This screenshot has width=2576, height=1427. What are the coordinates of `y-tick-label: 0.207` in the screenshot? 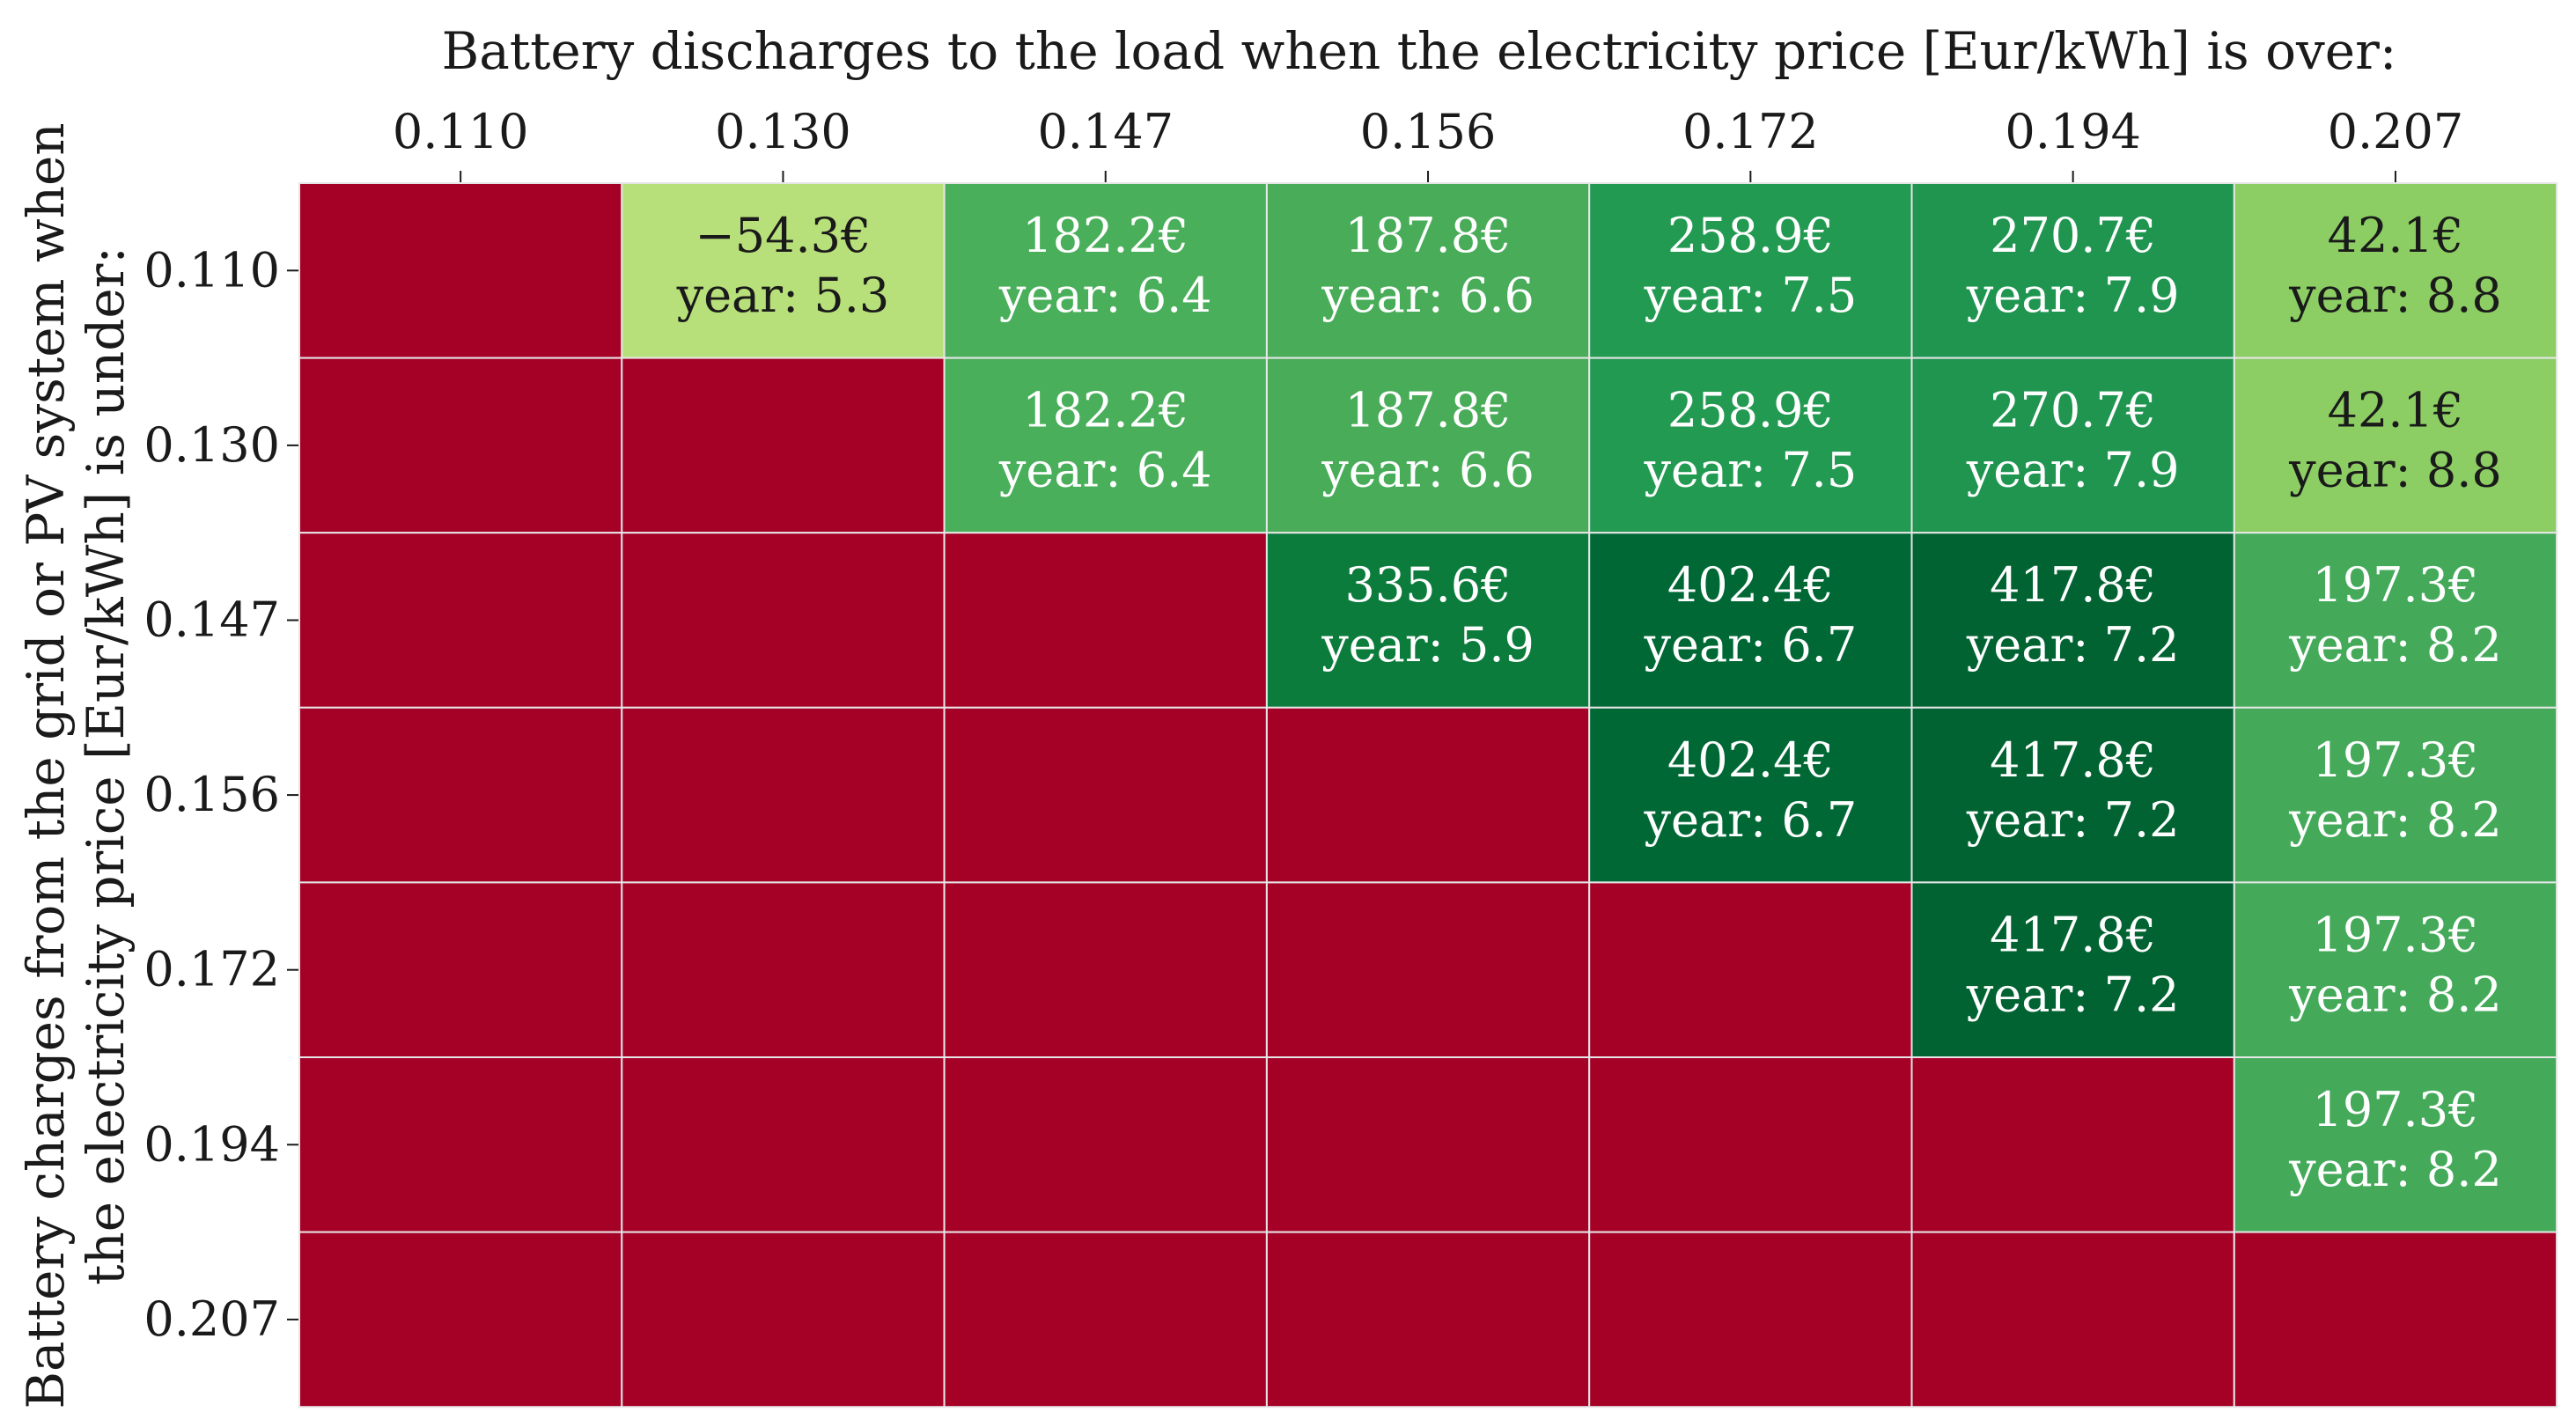 It's located at (212, 1319).